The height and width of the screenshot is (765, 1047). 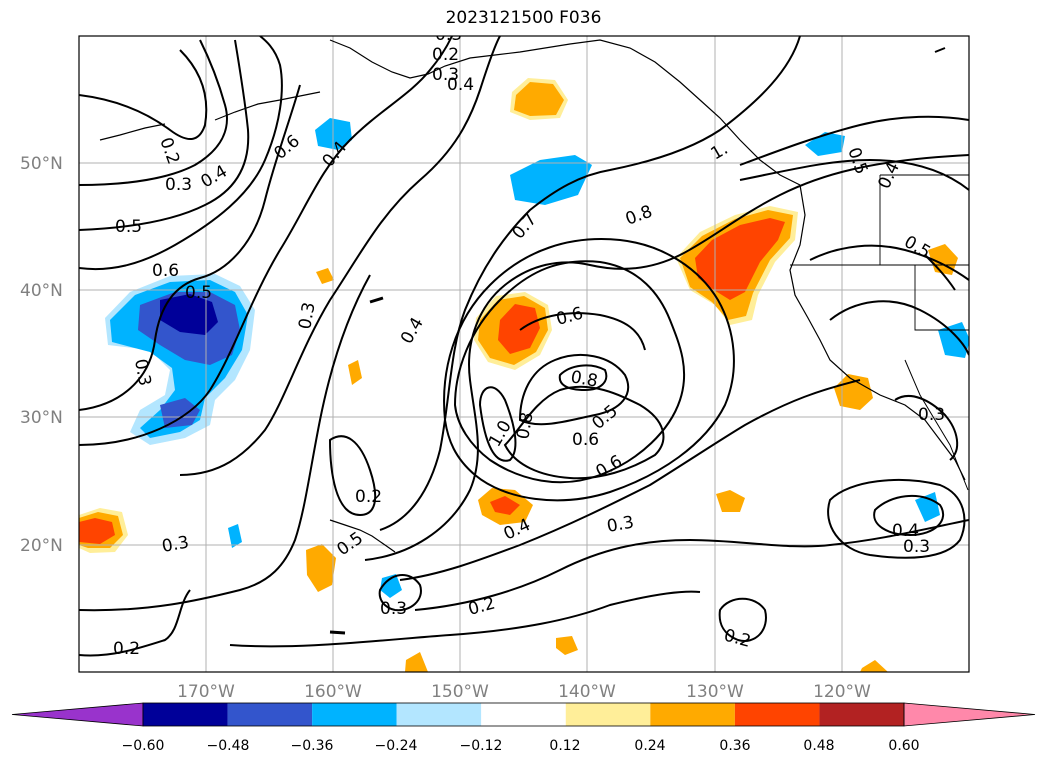 I want to click on colorbar-tick-label: 0.36, so click(x=734, y=746).